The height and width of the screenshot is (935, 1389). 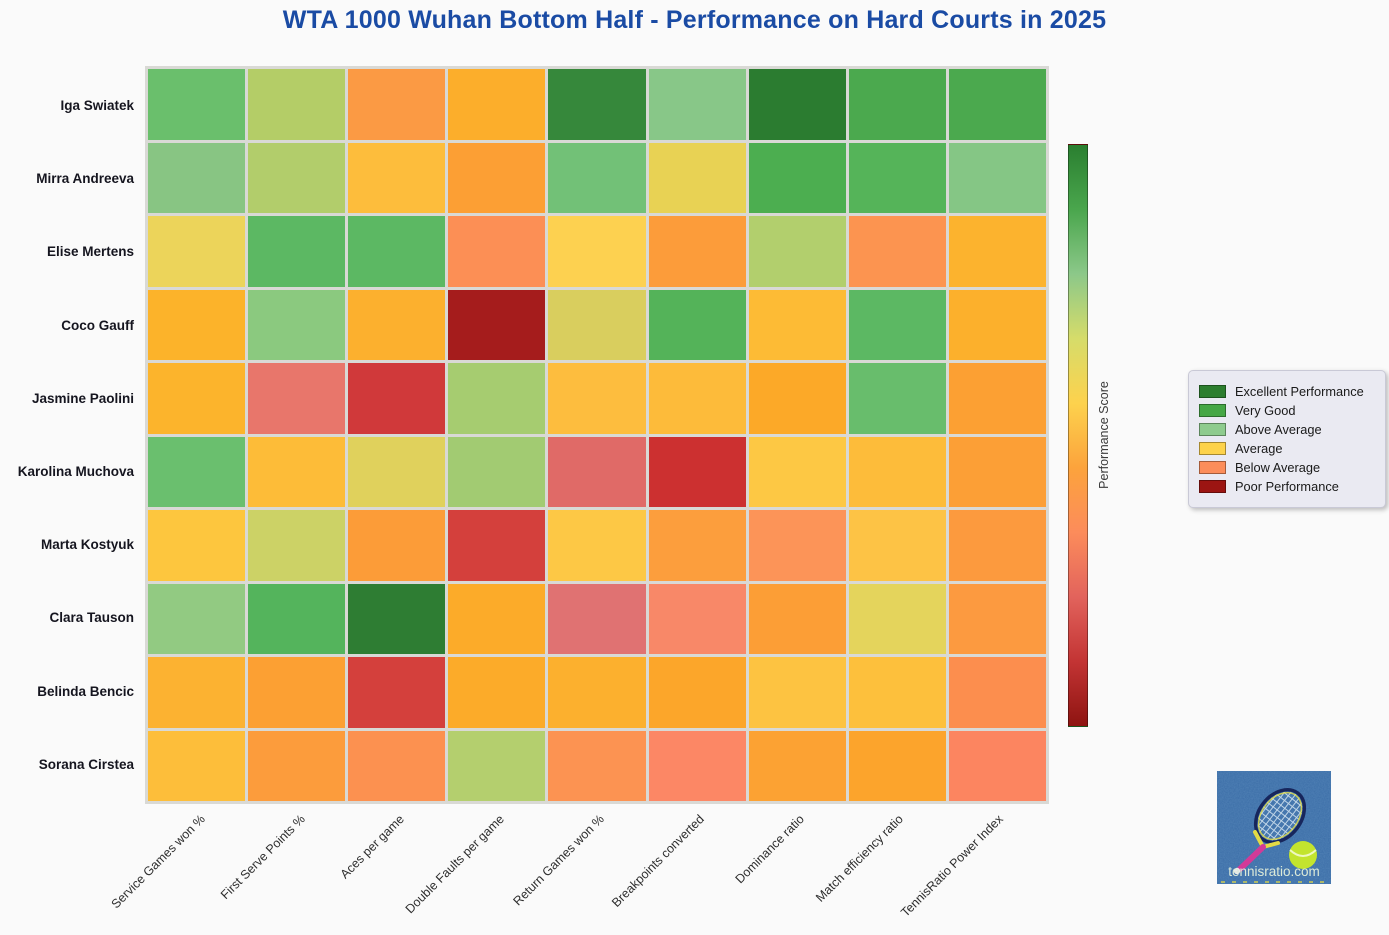 I want to click on legend-label: Very Good, so click(x=1265, y=410).